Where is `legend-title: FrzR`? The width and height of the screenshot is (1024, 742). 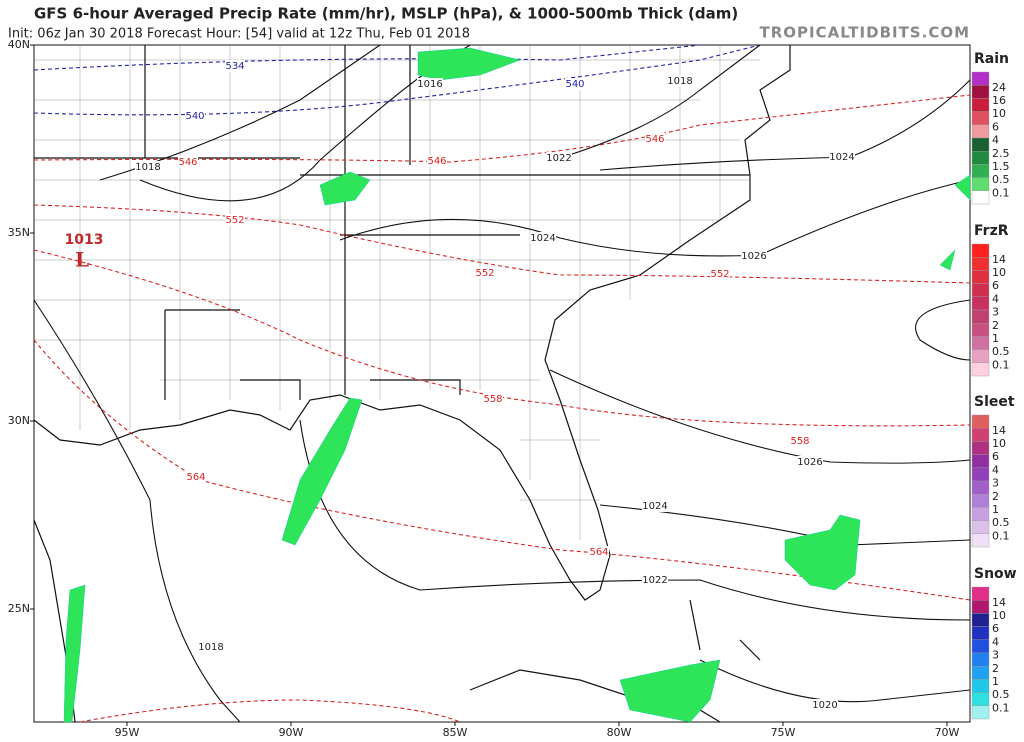 legend-title: FrzR is located at coordinates (991, 231).